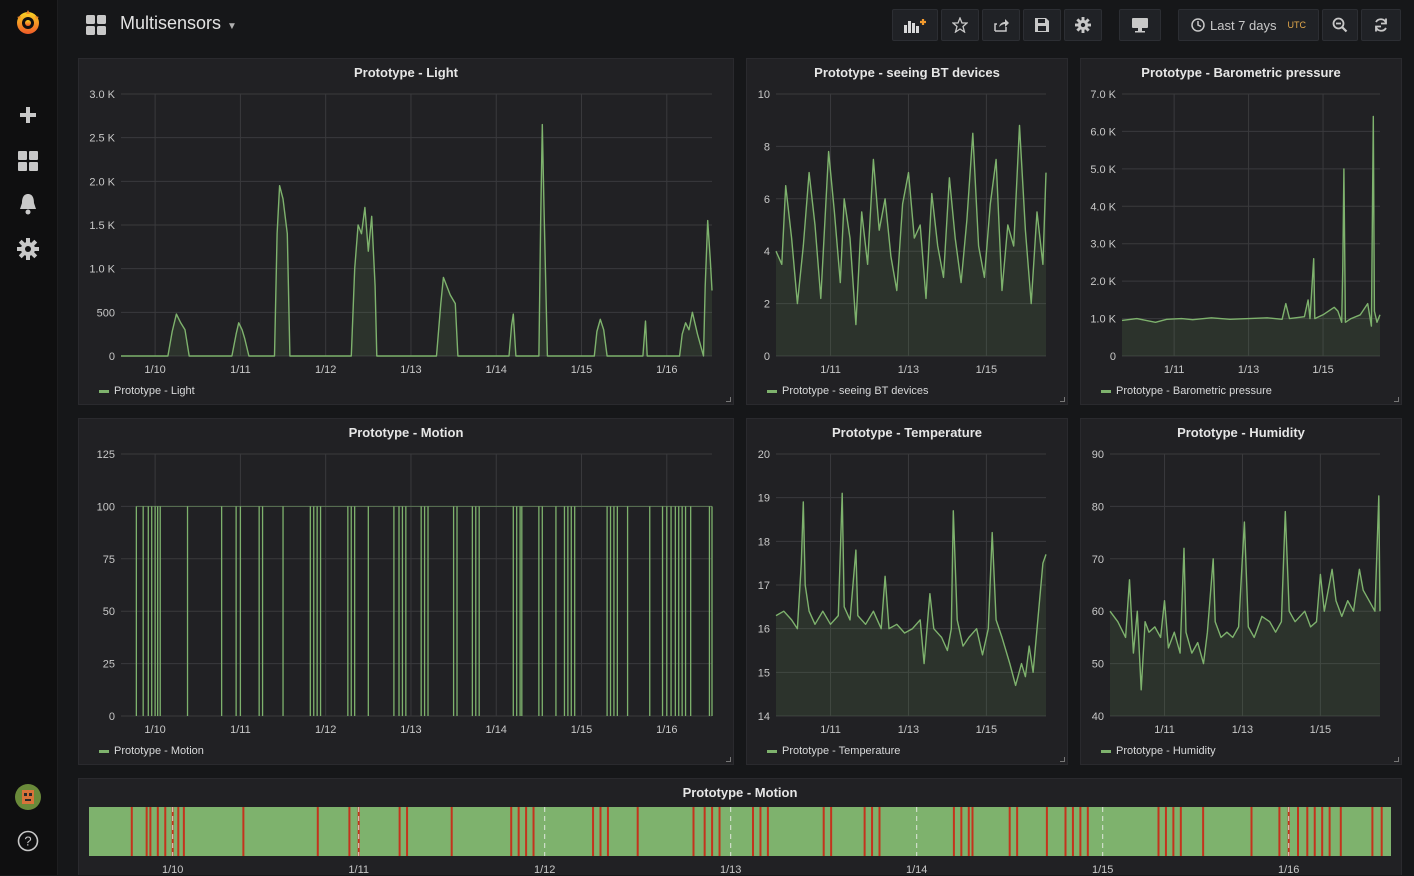 The height and width of the screenshot is (876, 1414). Describe the element at coordinates (907, 72) in the screenshot. I see `panel-title: Prototype - seeing BT devices` at that location.